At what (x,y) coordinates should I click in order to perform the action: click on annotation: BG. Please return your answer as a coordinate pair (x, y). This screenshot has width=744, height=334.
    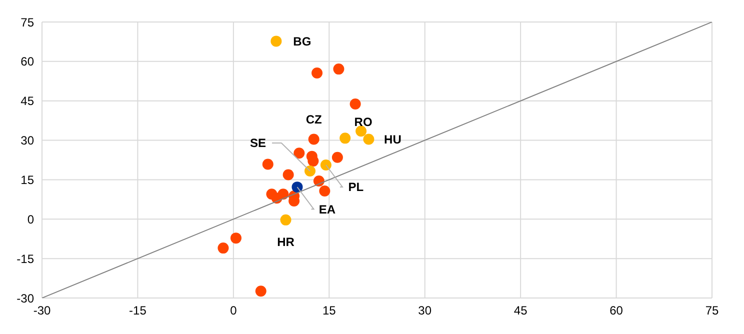
    Looking at the image, I should click on (302, 41).